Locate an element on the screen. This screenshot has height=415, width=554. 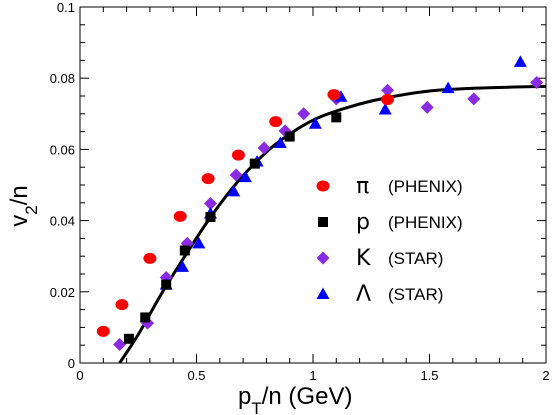
x-tick-label: 1 is located at coordinates (312, 375).